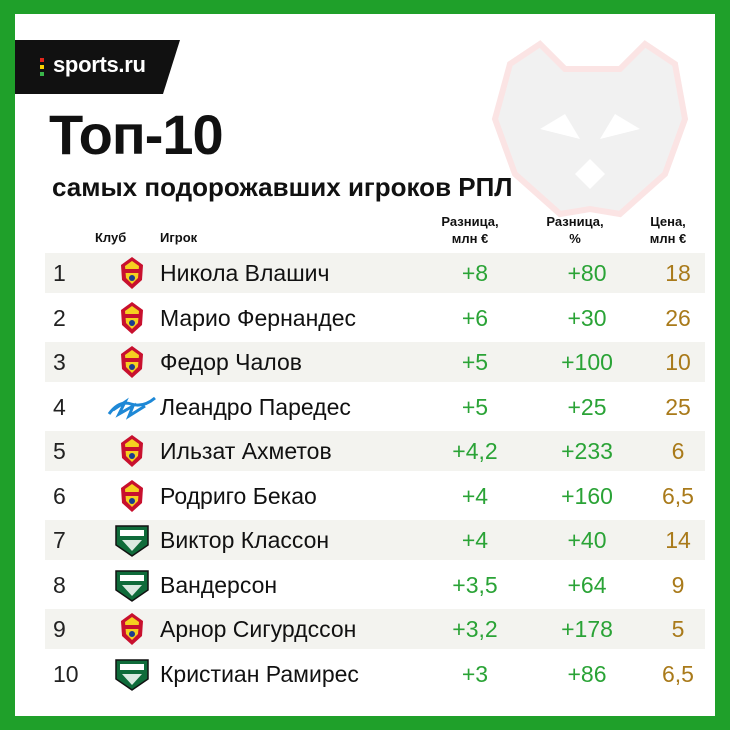 The width and height of the screenshot is (730, 730). I want to click on header-player: Игрок, so click(179, 237).